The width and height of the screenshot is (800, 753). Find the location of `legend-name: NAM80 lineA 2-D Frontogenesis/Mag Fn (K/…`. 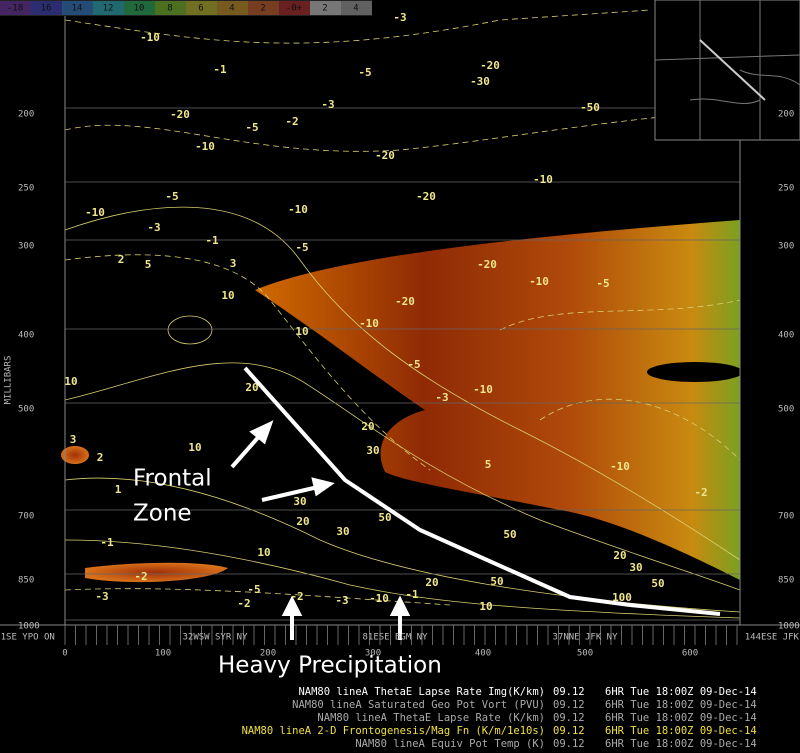

legend-name: NAM80 lineA 2-D Frontogenesis/Mag Fn (K/… is located at coordinates (393, 731).